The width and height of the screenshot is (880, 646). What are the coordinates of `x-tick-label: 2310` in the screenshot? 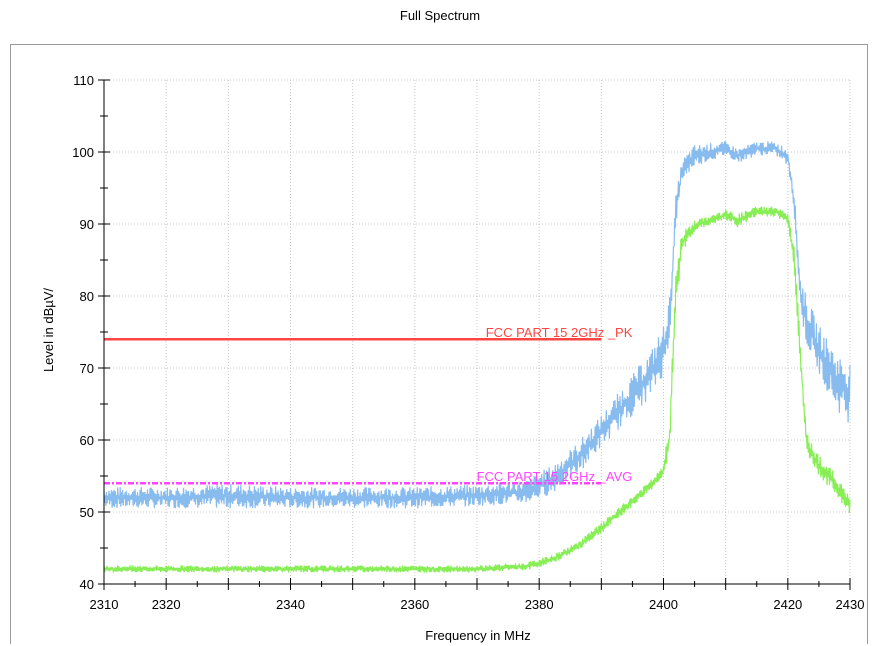 It's located at (104, 604).